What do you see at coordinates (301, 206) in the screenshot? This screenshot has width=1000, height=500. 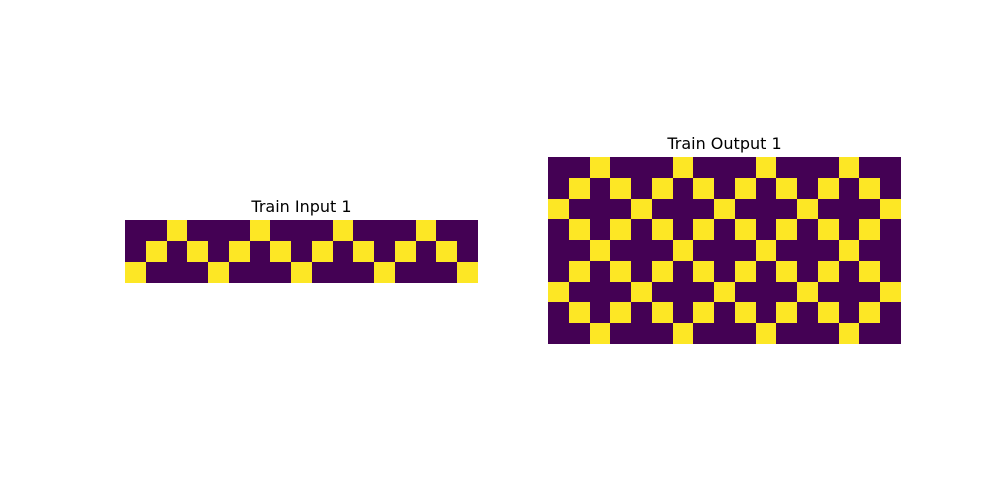 I see `train-input-title: Train Input 1` at bounding box center [301, 206].